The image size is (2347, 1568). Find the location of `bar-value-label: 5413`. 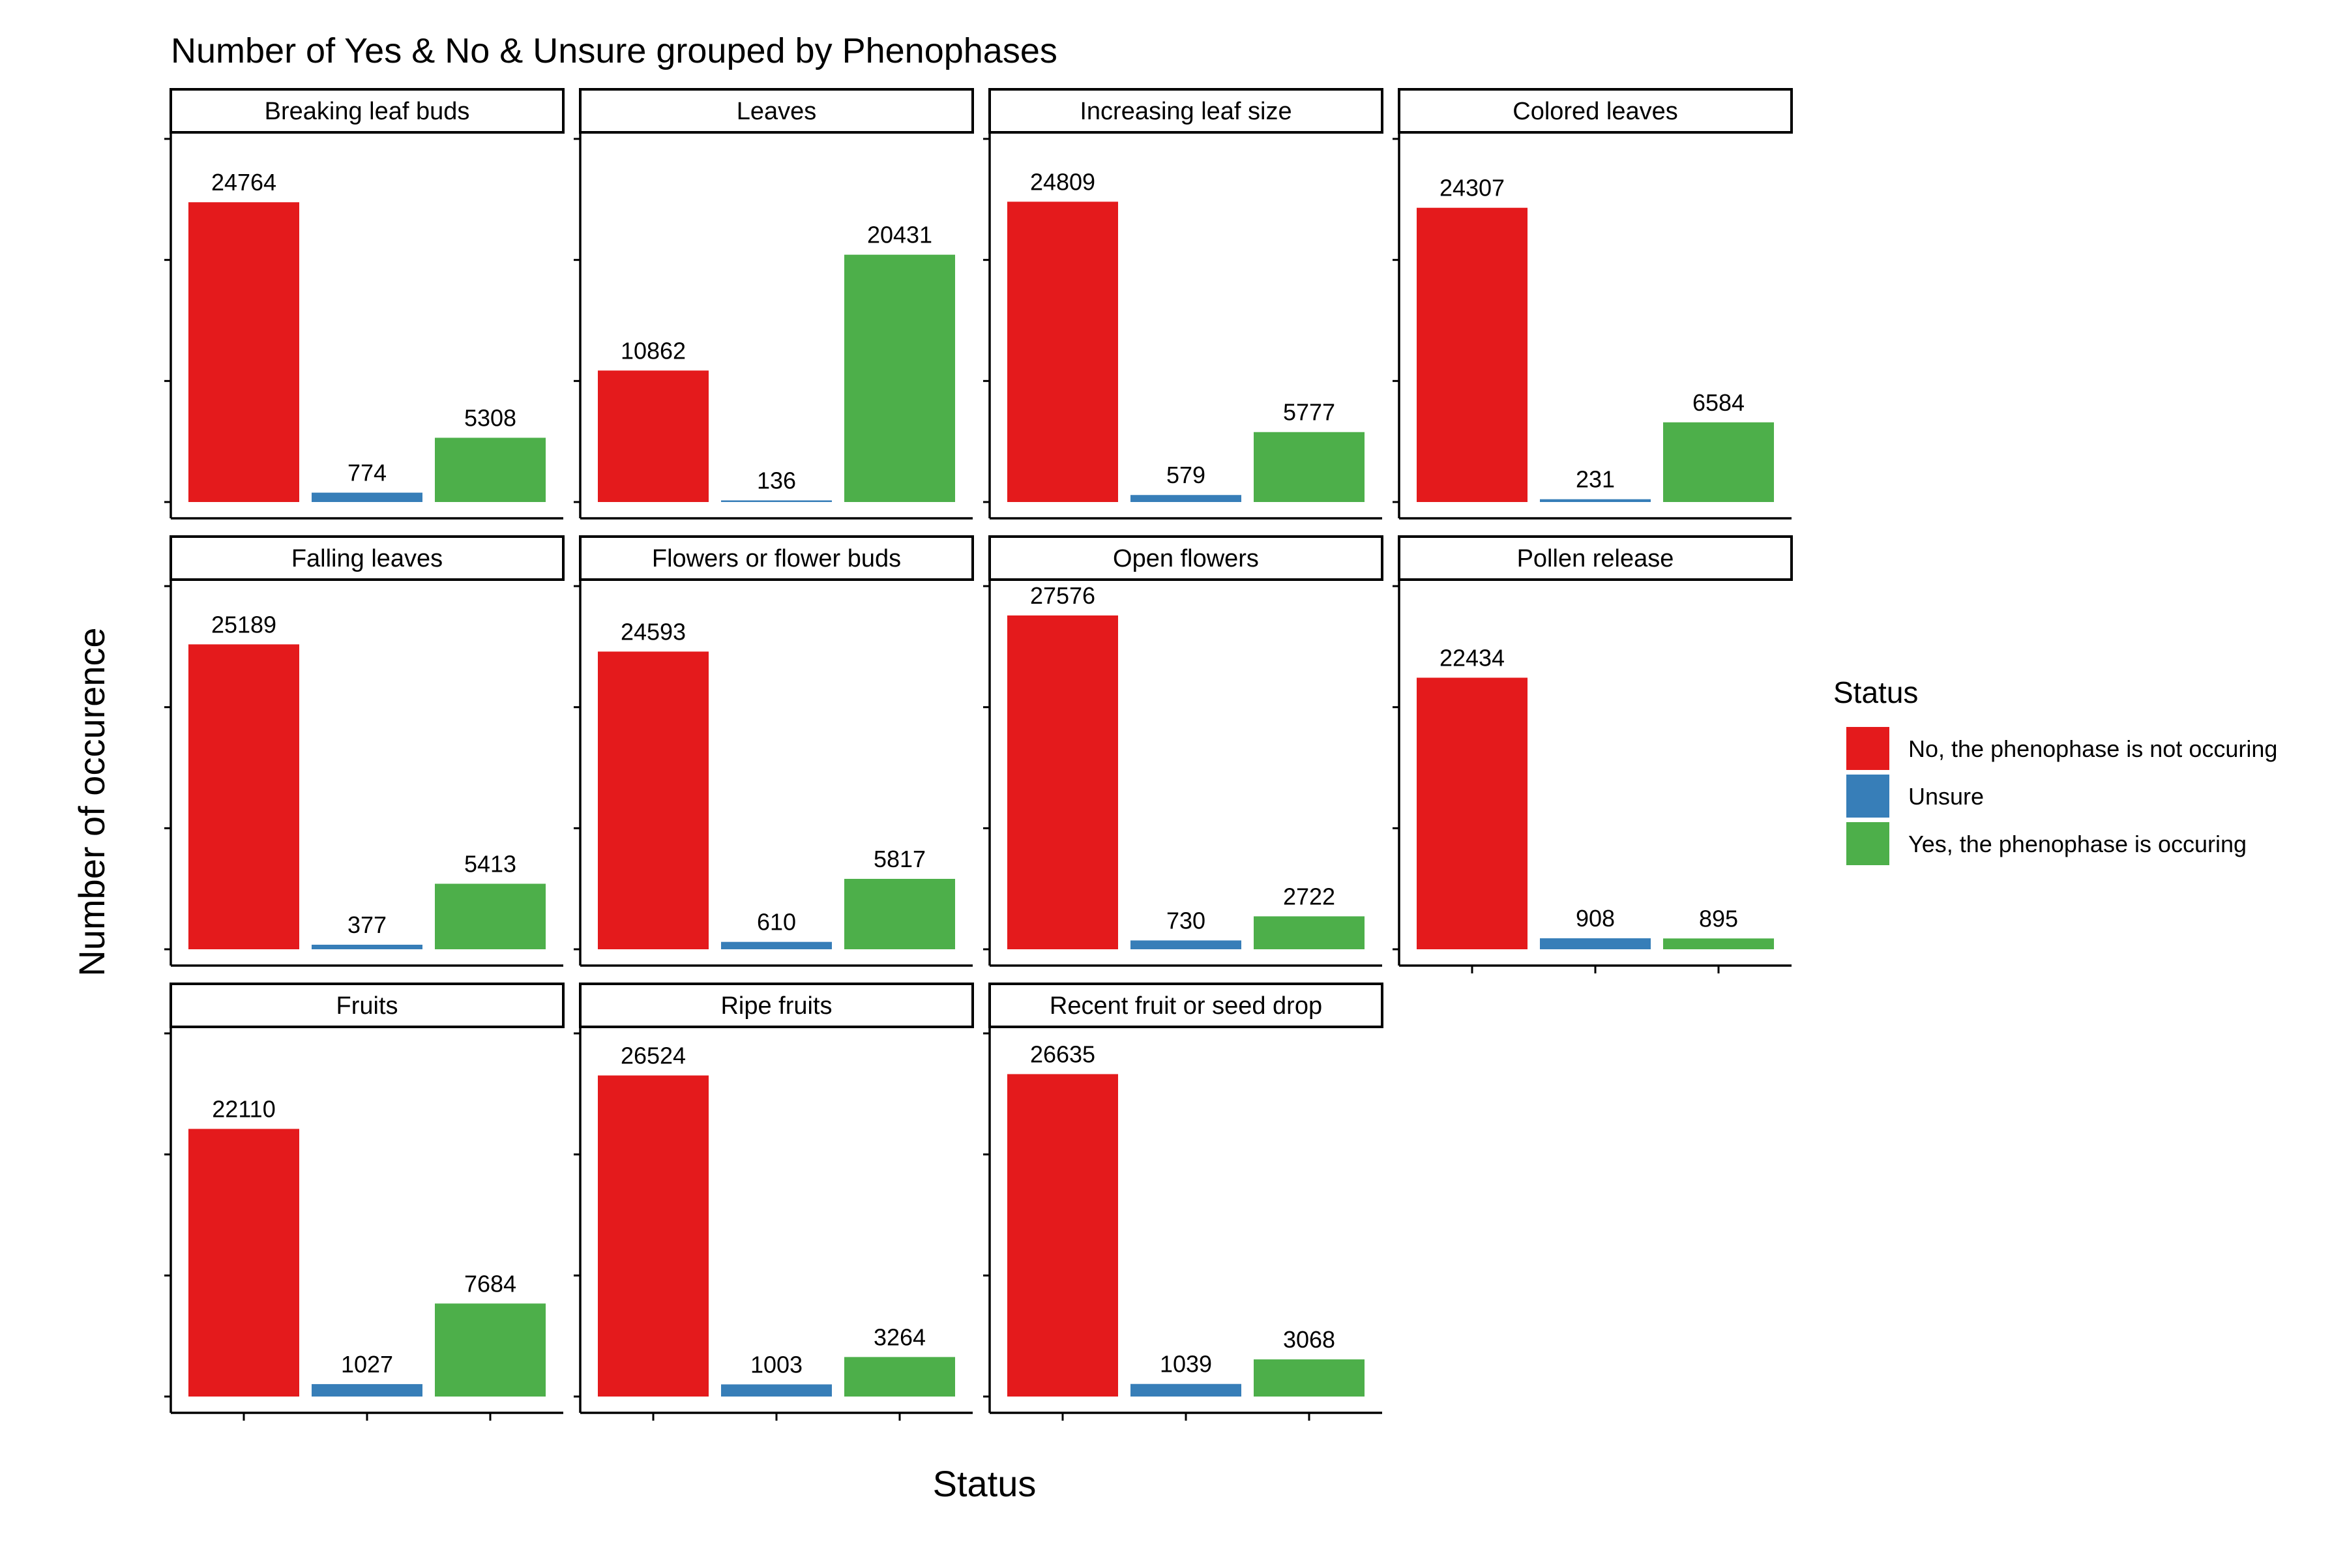

bar-value-label: 5413 is located at coordinates (490, 864).